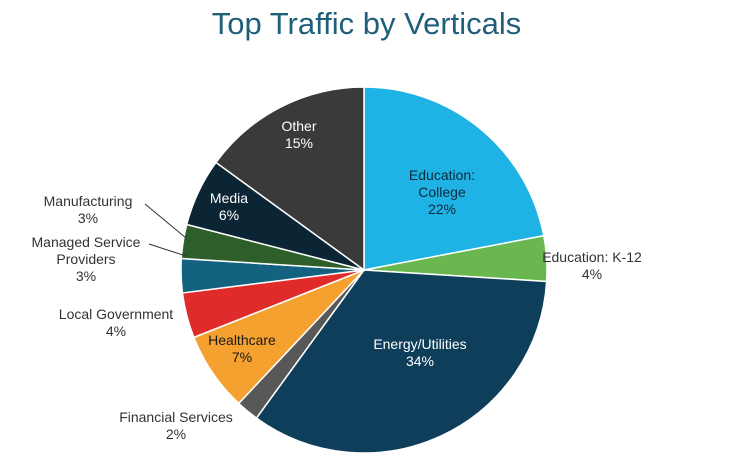  What do you see at coordinates (229, 206) in the screenshot?
I see `slice-label-media: Media 6%` at bounding box center [229, 206].